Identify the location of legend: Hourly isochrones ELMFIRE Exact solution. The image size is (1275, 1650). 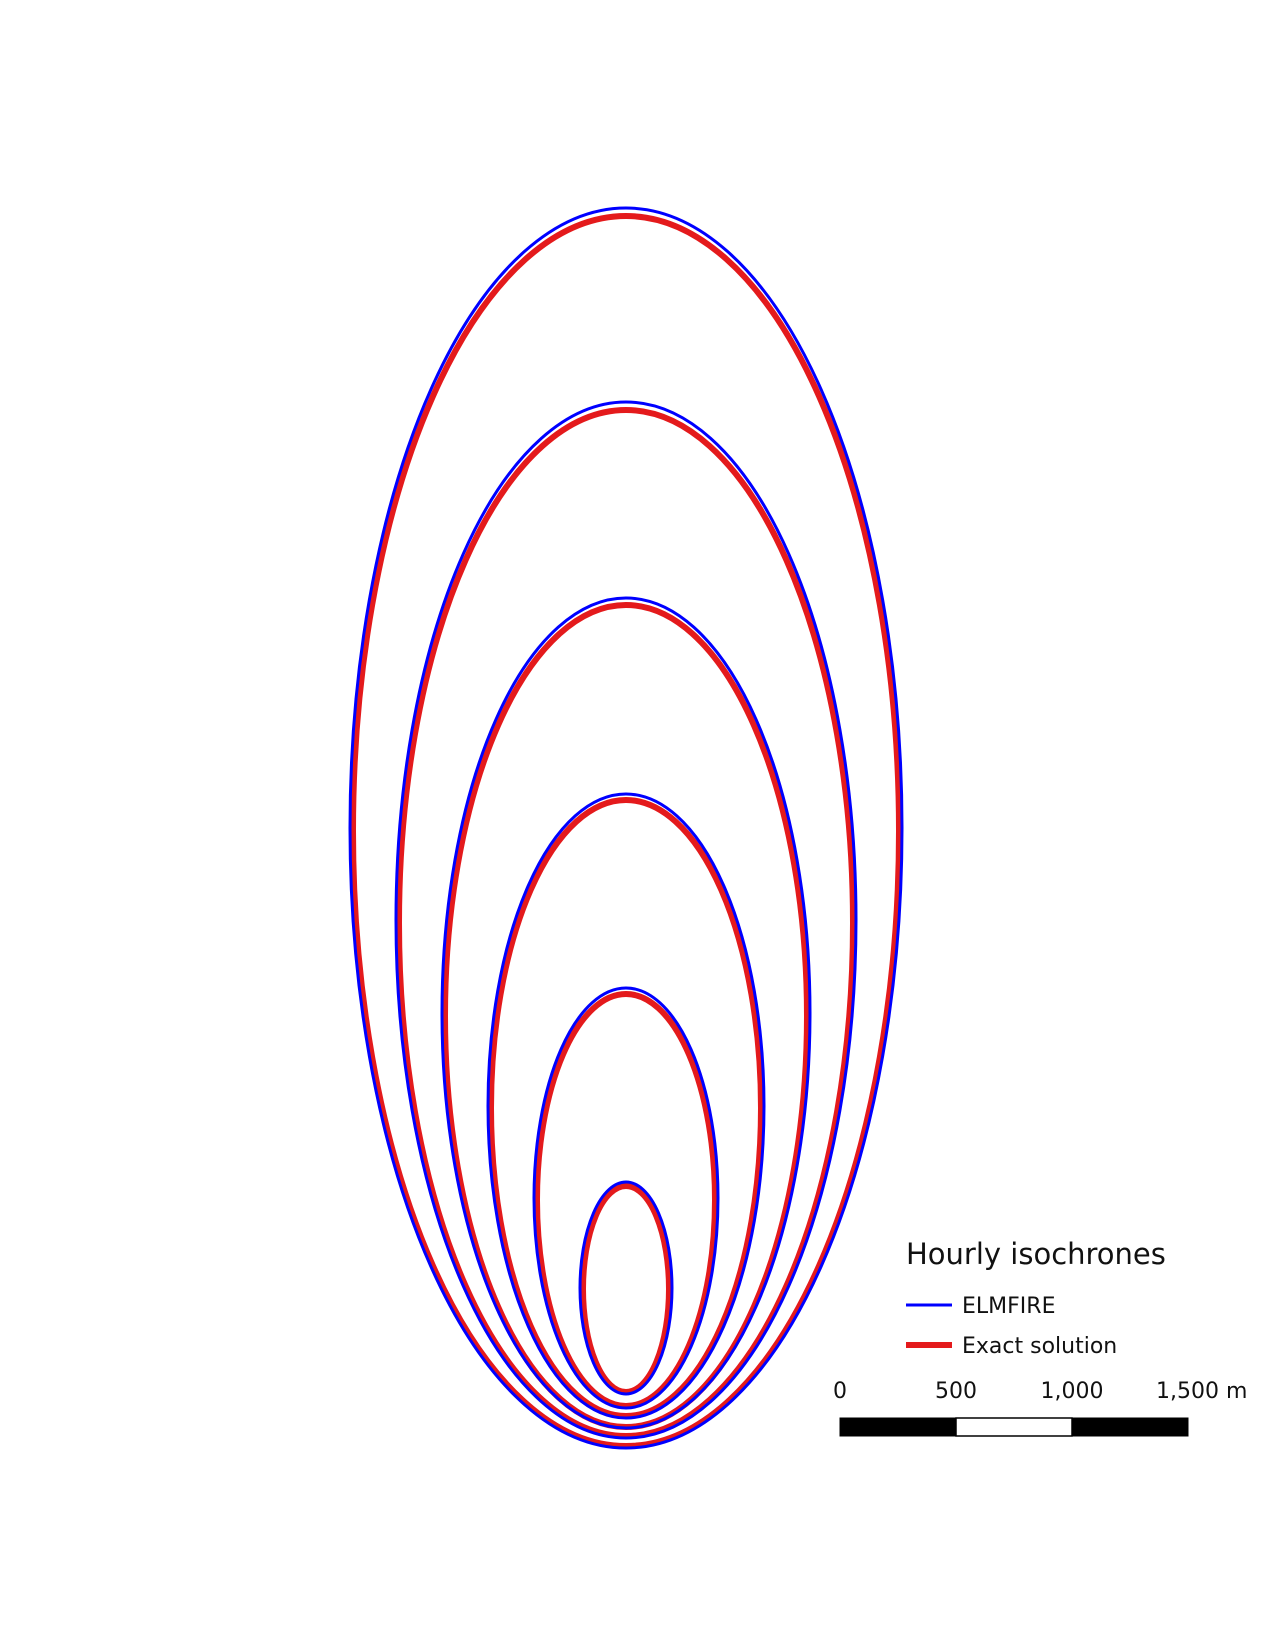
(1036, 1298).